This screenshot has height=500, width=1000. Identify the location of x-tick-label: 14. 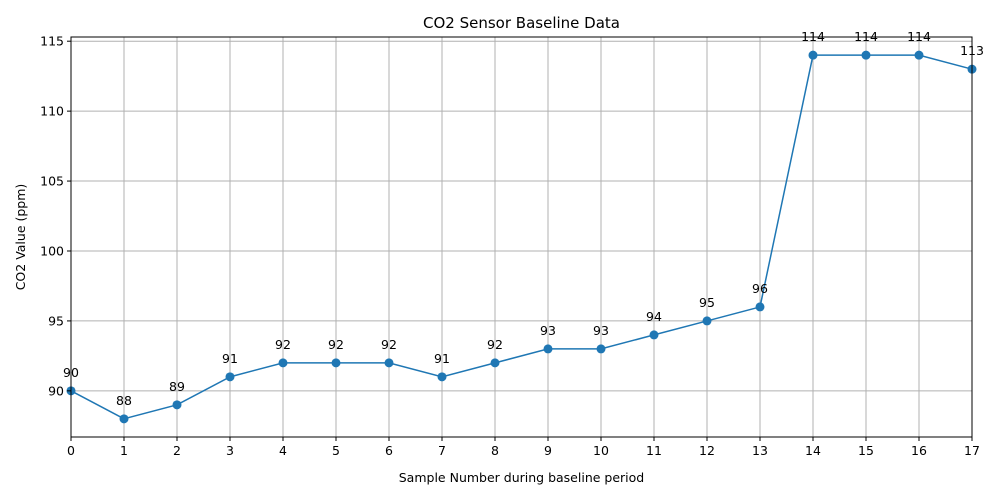
(813, 450).